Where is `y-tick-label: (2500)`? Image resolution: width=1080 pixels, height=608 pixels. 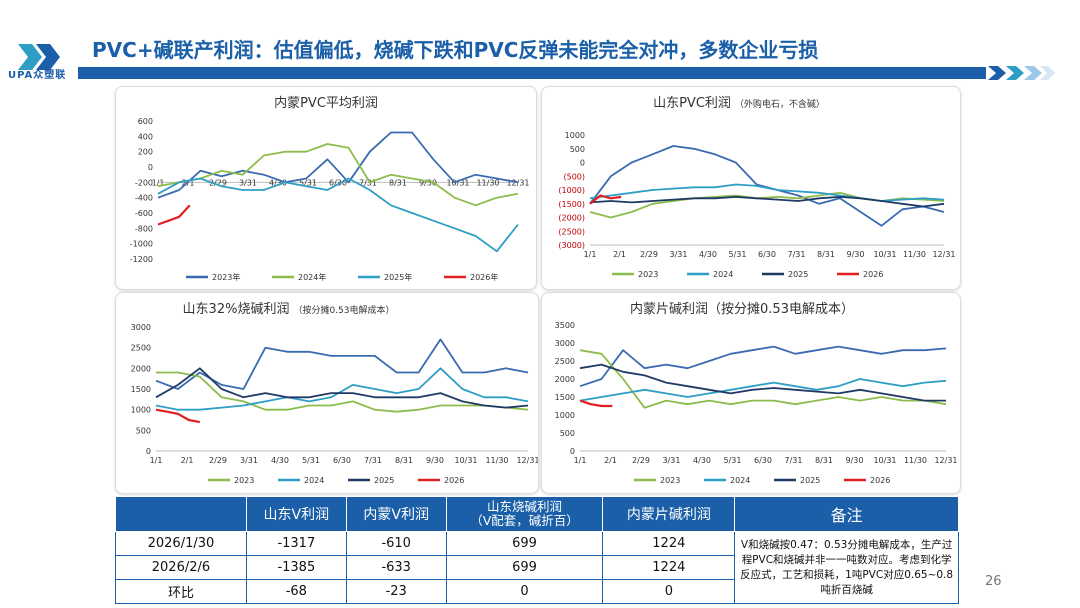
y-tick-label: (2500) is located at coordinates (571, 231).